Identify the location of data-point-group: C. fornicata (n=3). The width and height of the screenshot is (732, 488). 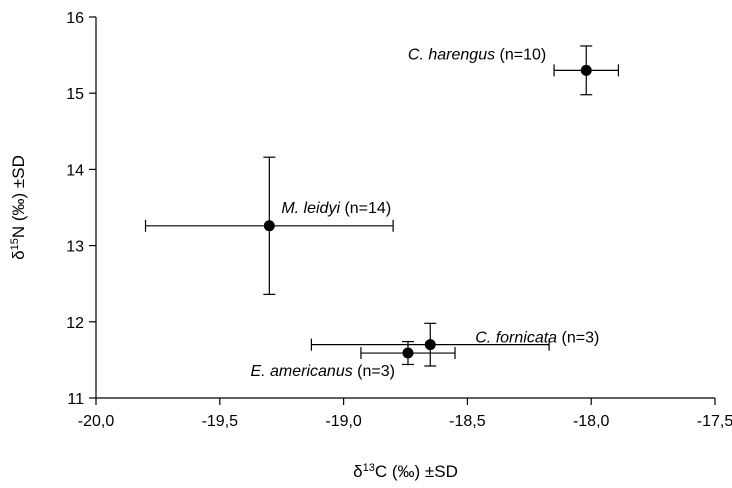
(454, 344).